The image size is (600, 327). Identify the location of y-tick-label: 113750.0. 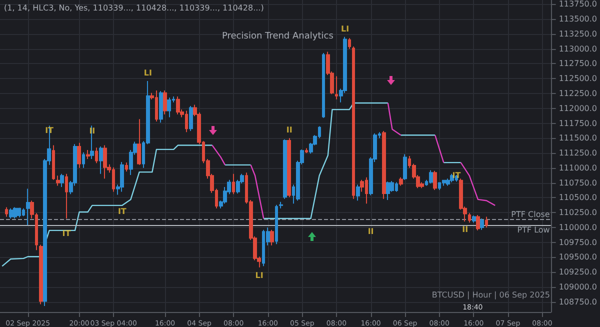
(577, 4).